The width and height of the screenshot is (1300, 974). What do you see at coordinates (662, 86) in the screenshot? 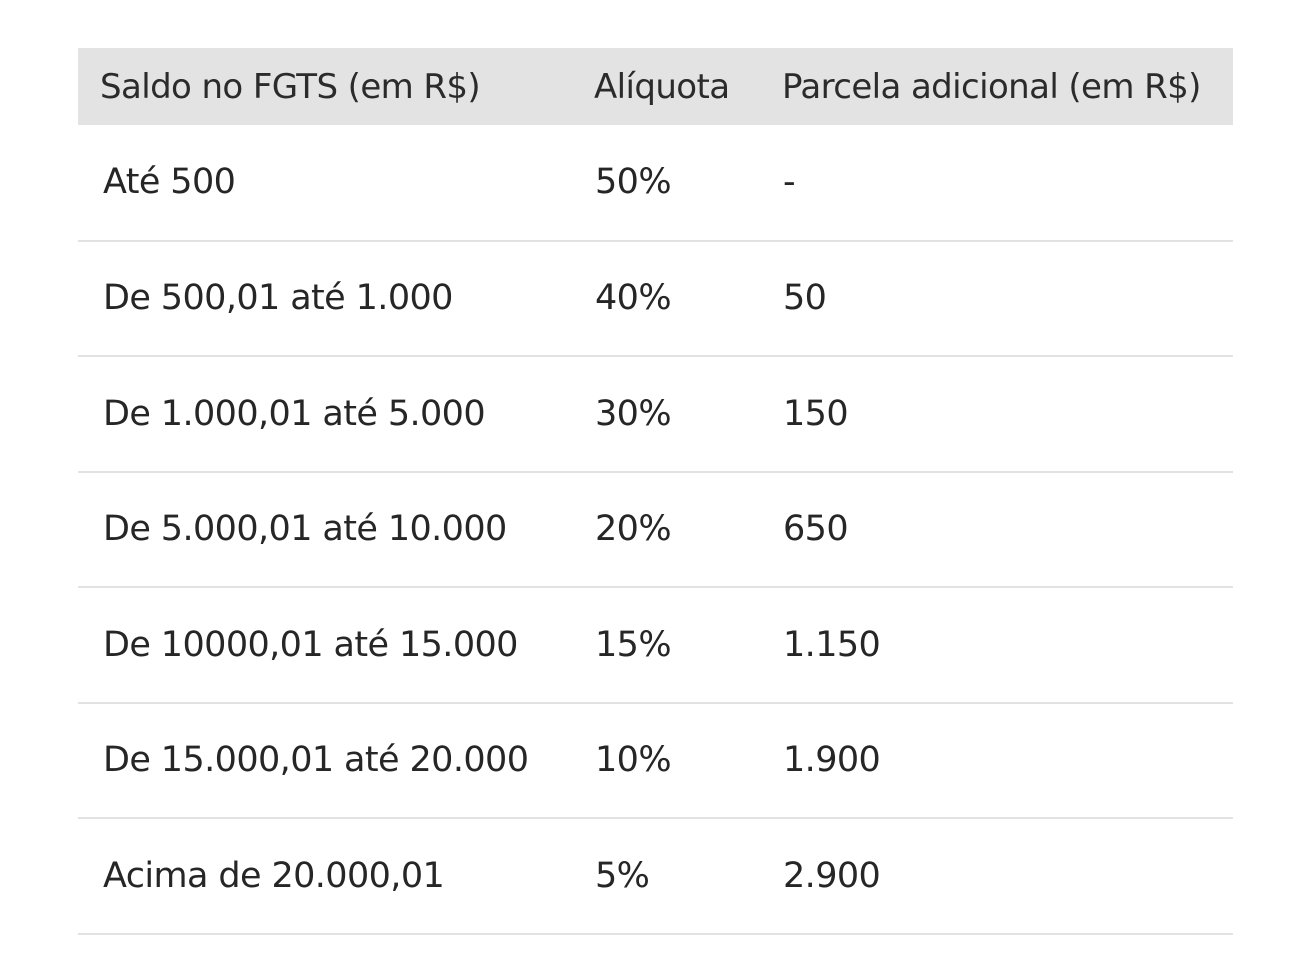
I see `column-header-rate: Alíquota` at bounding box center [662, 86].